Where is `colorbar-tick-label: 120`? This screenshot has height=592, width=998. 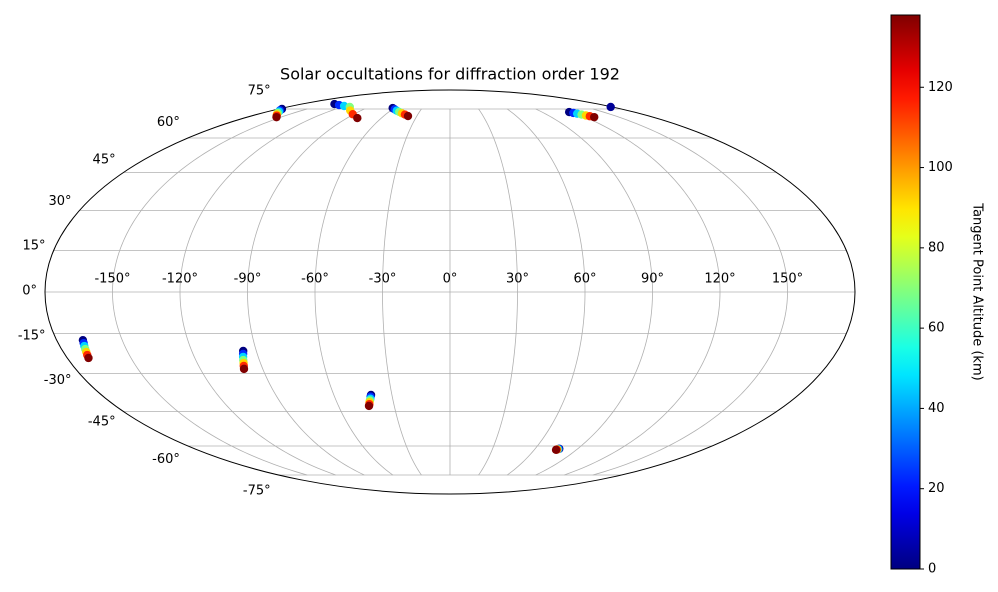 colorbar-tick-label: 120 is located at coordinates (940, 87).